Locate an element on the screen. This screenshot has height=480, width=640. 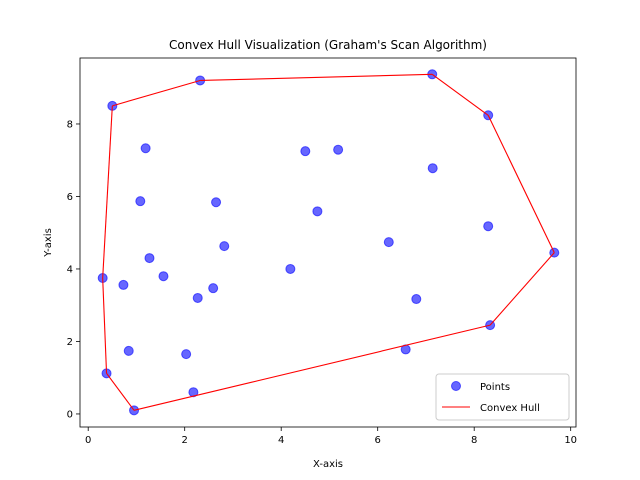
legend-box is located at coordinates (502, 397).